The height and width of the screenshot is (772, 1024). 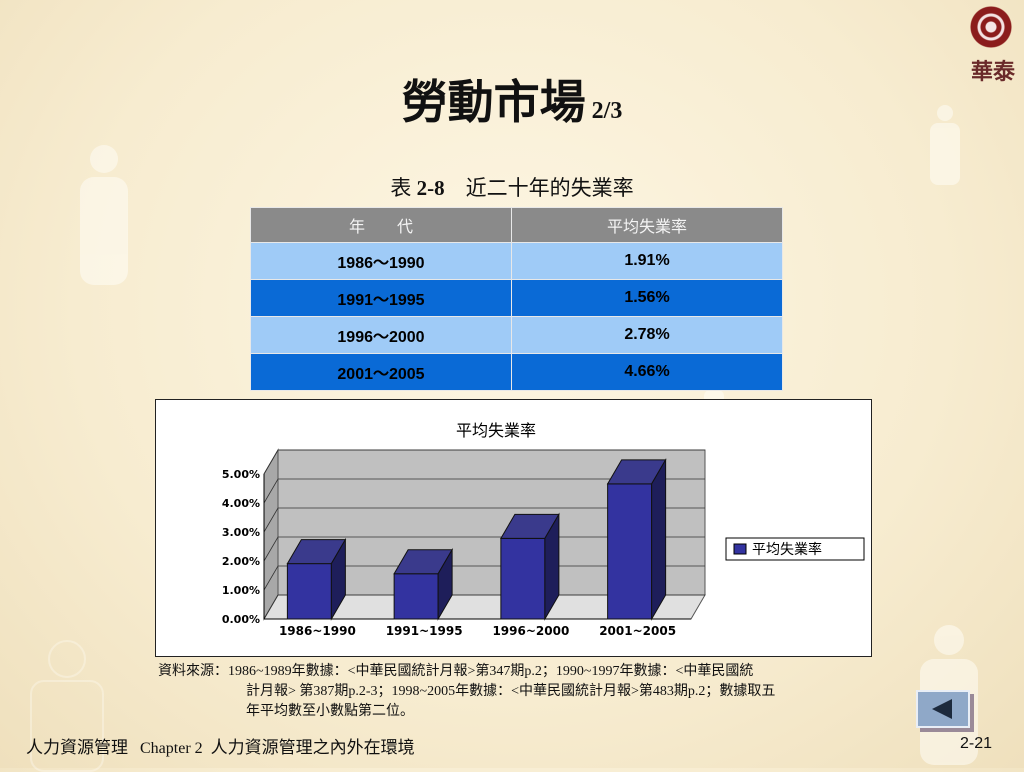 I want to click on table-row: 1991～1995 1.56%, so click(x=516, y=298).